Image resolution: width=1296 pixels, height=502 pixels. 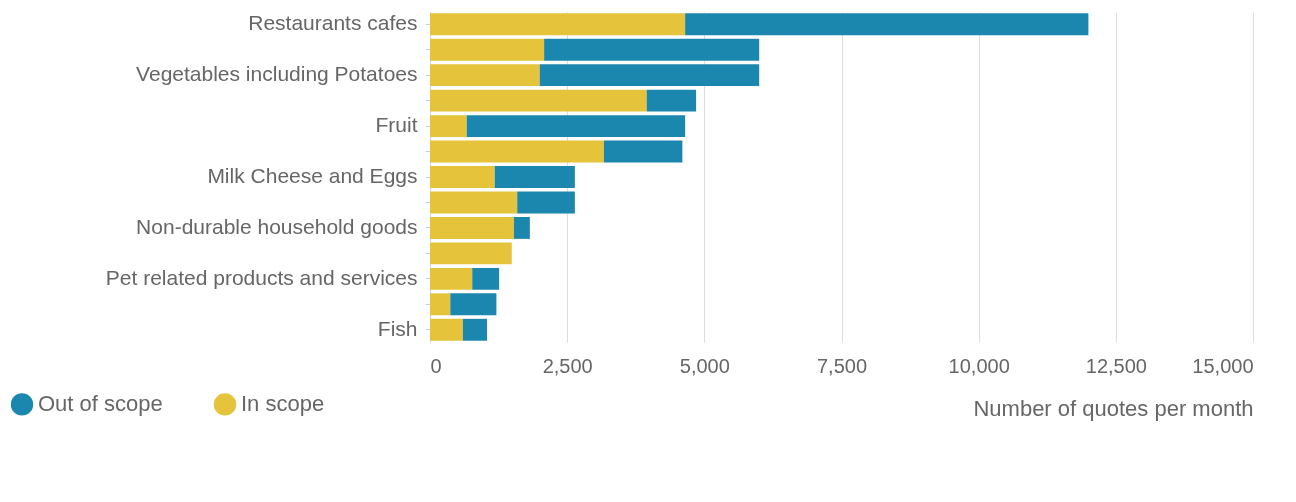 What do you see at coordinates (1116, 365) in the screenshot?
I see `x-tick-label: 12,500` at bounding box center [1116, 365].